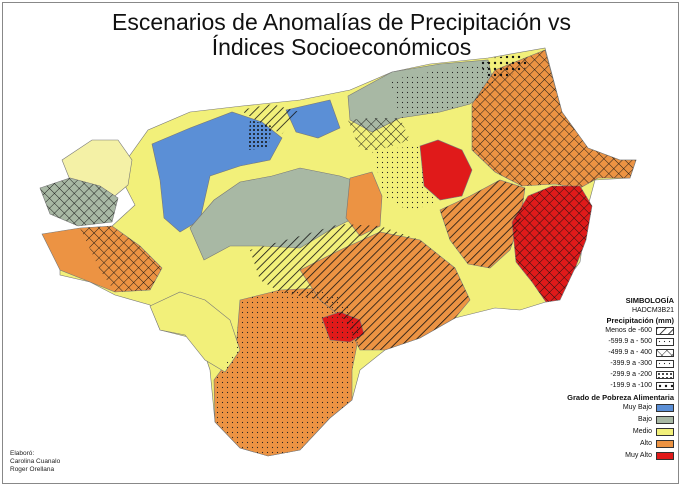 The height and width of the screenshot is (488, 683). What do you see at coordinates (379, 134) in the screenshot?
I see `overlay-crosshatch-north` at bounding box center [379, 134].